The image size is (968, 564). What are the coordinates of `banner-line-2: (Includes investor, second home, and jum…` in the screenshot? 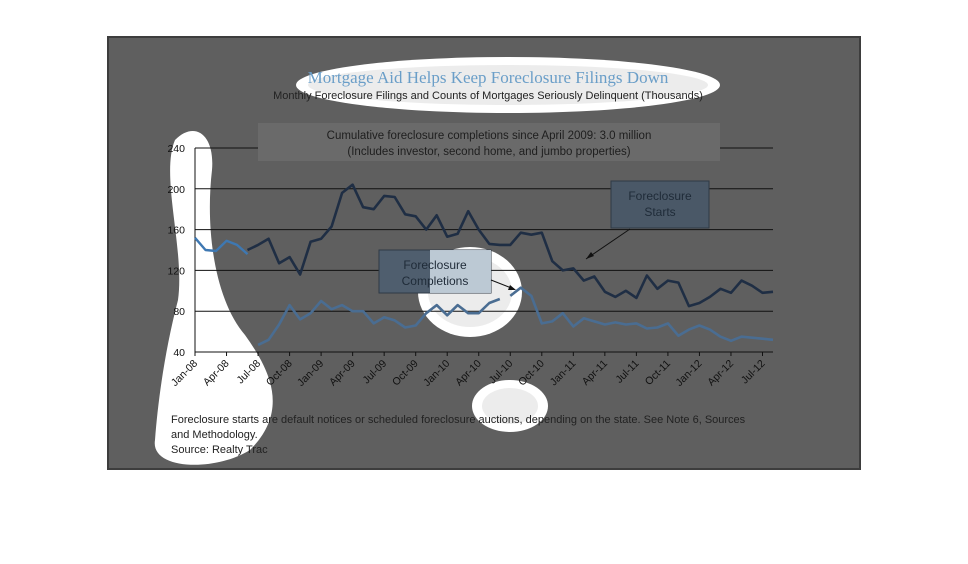 It's located at (488, 152).